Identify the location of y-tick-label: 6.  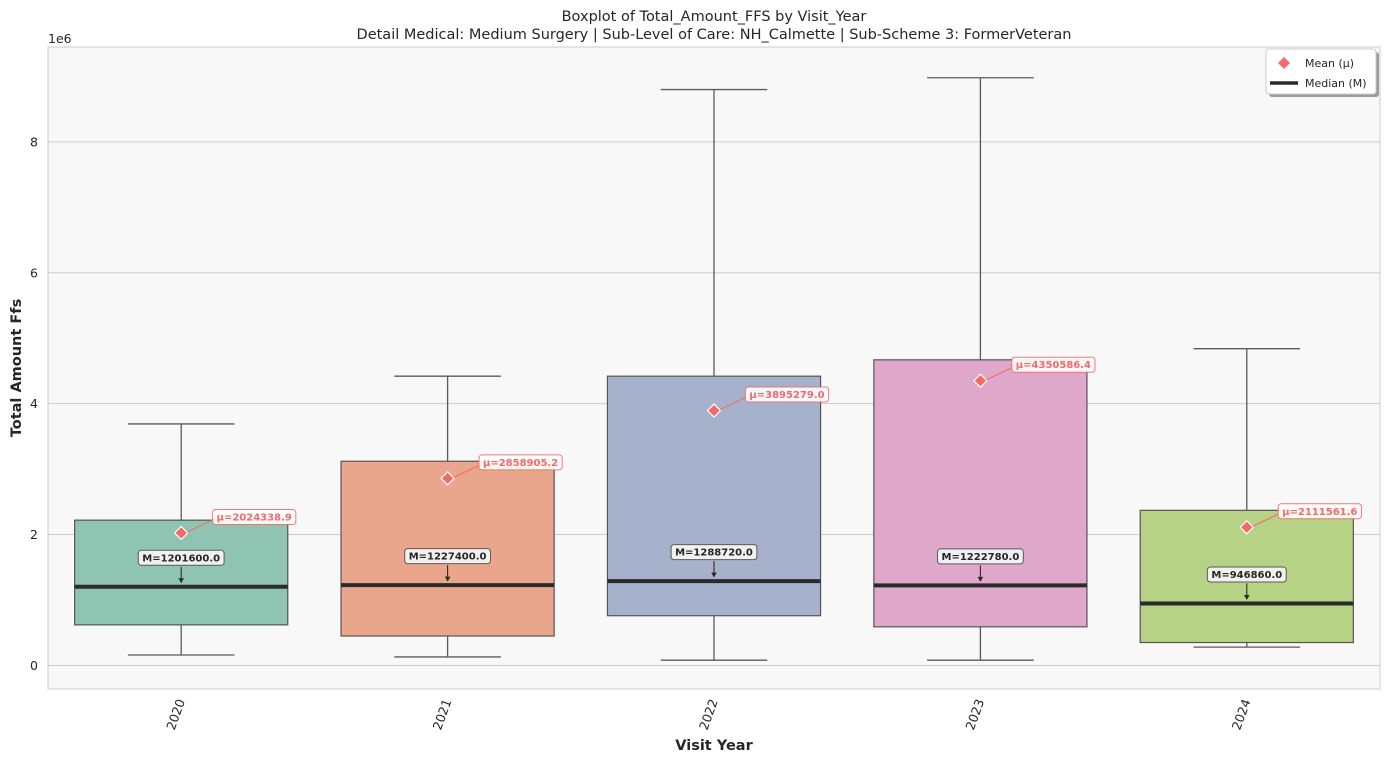
(34, 272).